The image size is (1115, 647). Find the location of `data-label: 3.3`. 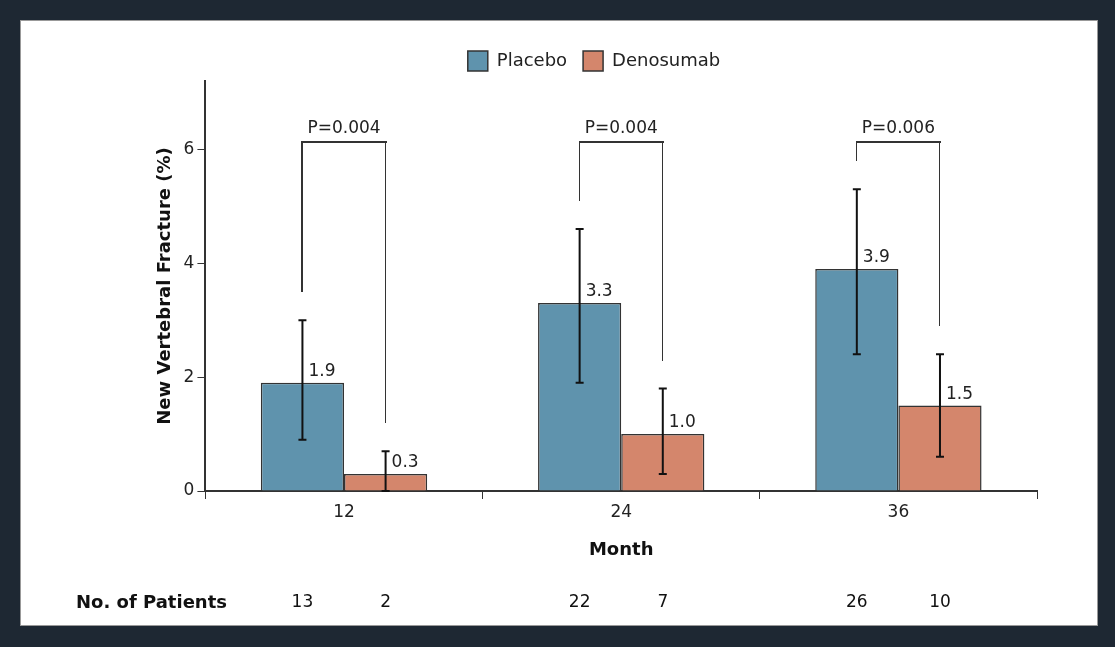

data-label: 3.3 is located at coordinates (599, 290).